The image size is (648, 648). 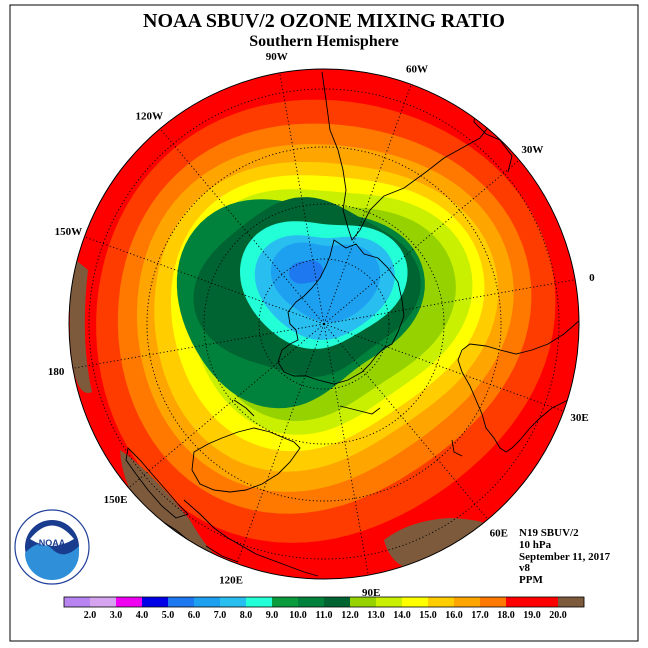 What do you see at coordinates (480, 615) in the screenshot?
I see `legend-tick-label: 17.0` at bounding box center [480, 615].